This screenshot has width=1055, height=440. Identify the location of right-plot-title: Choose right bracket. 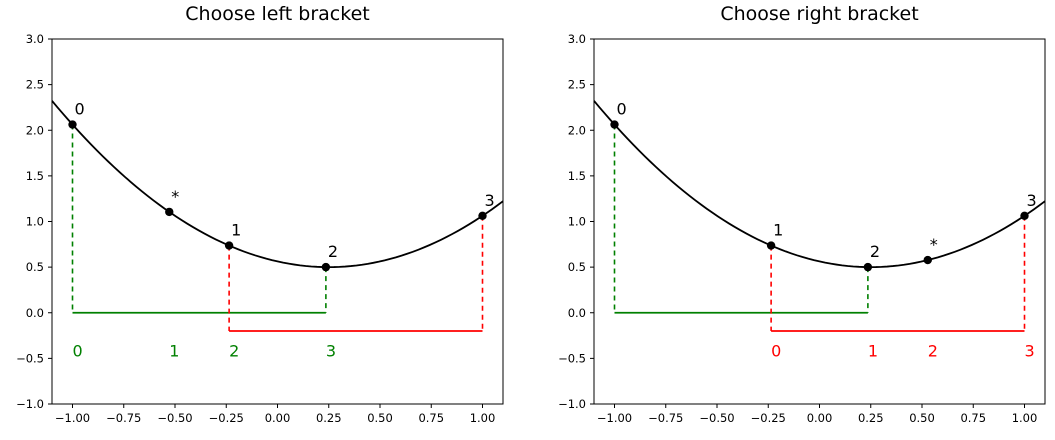
(819, 14).